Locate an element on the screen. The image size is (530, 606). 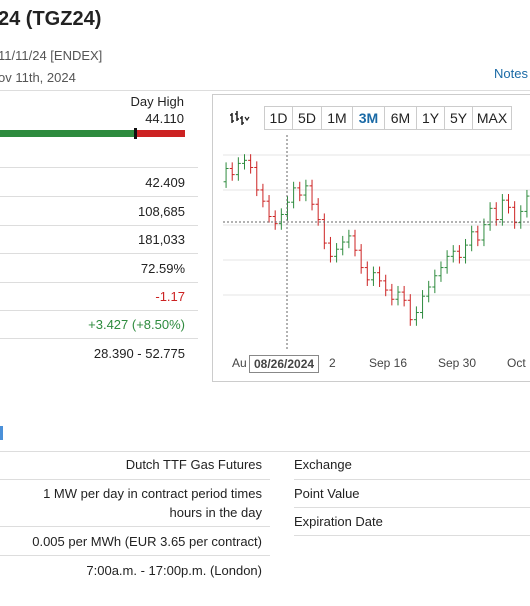
range-button-5y: 5Y is located at coordinates (458, 118).